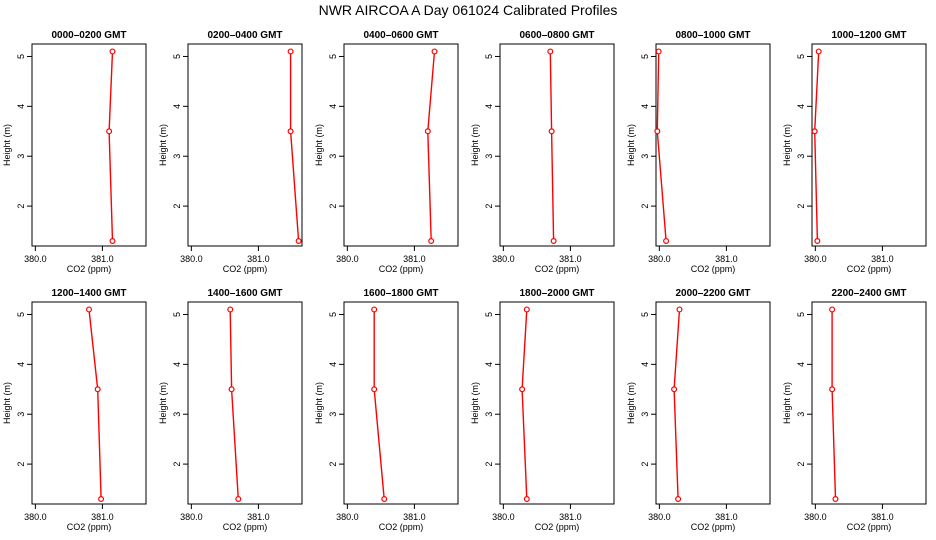 The image size is (936, 540). Describe the element at coordinates (89, 145) in the screenshot. I see `panel-1-frame` at that location.